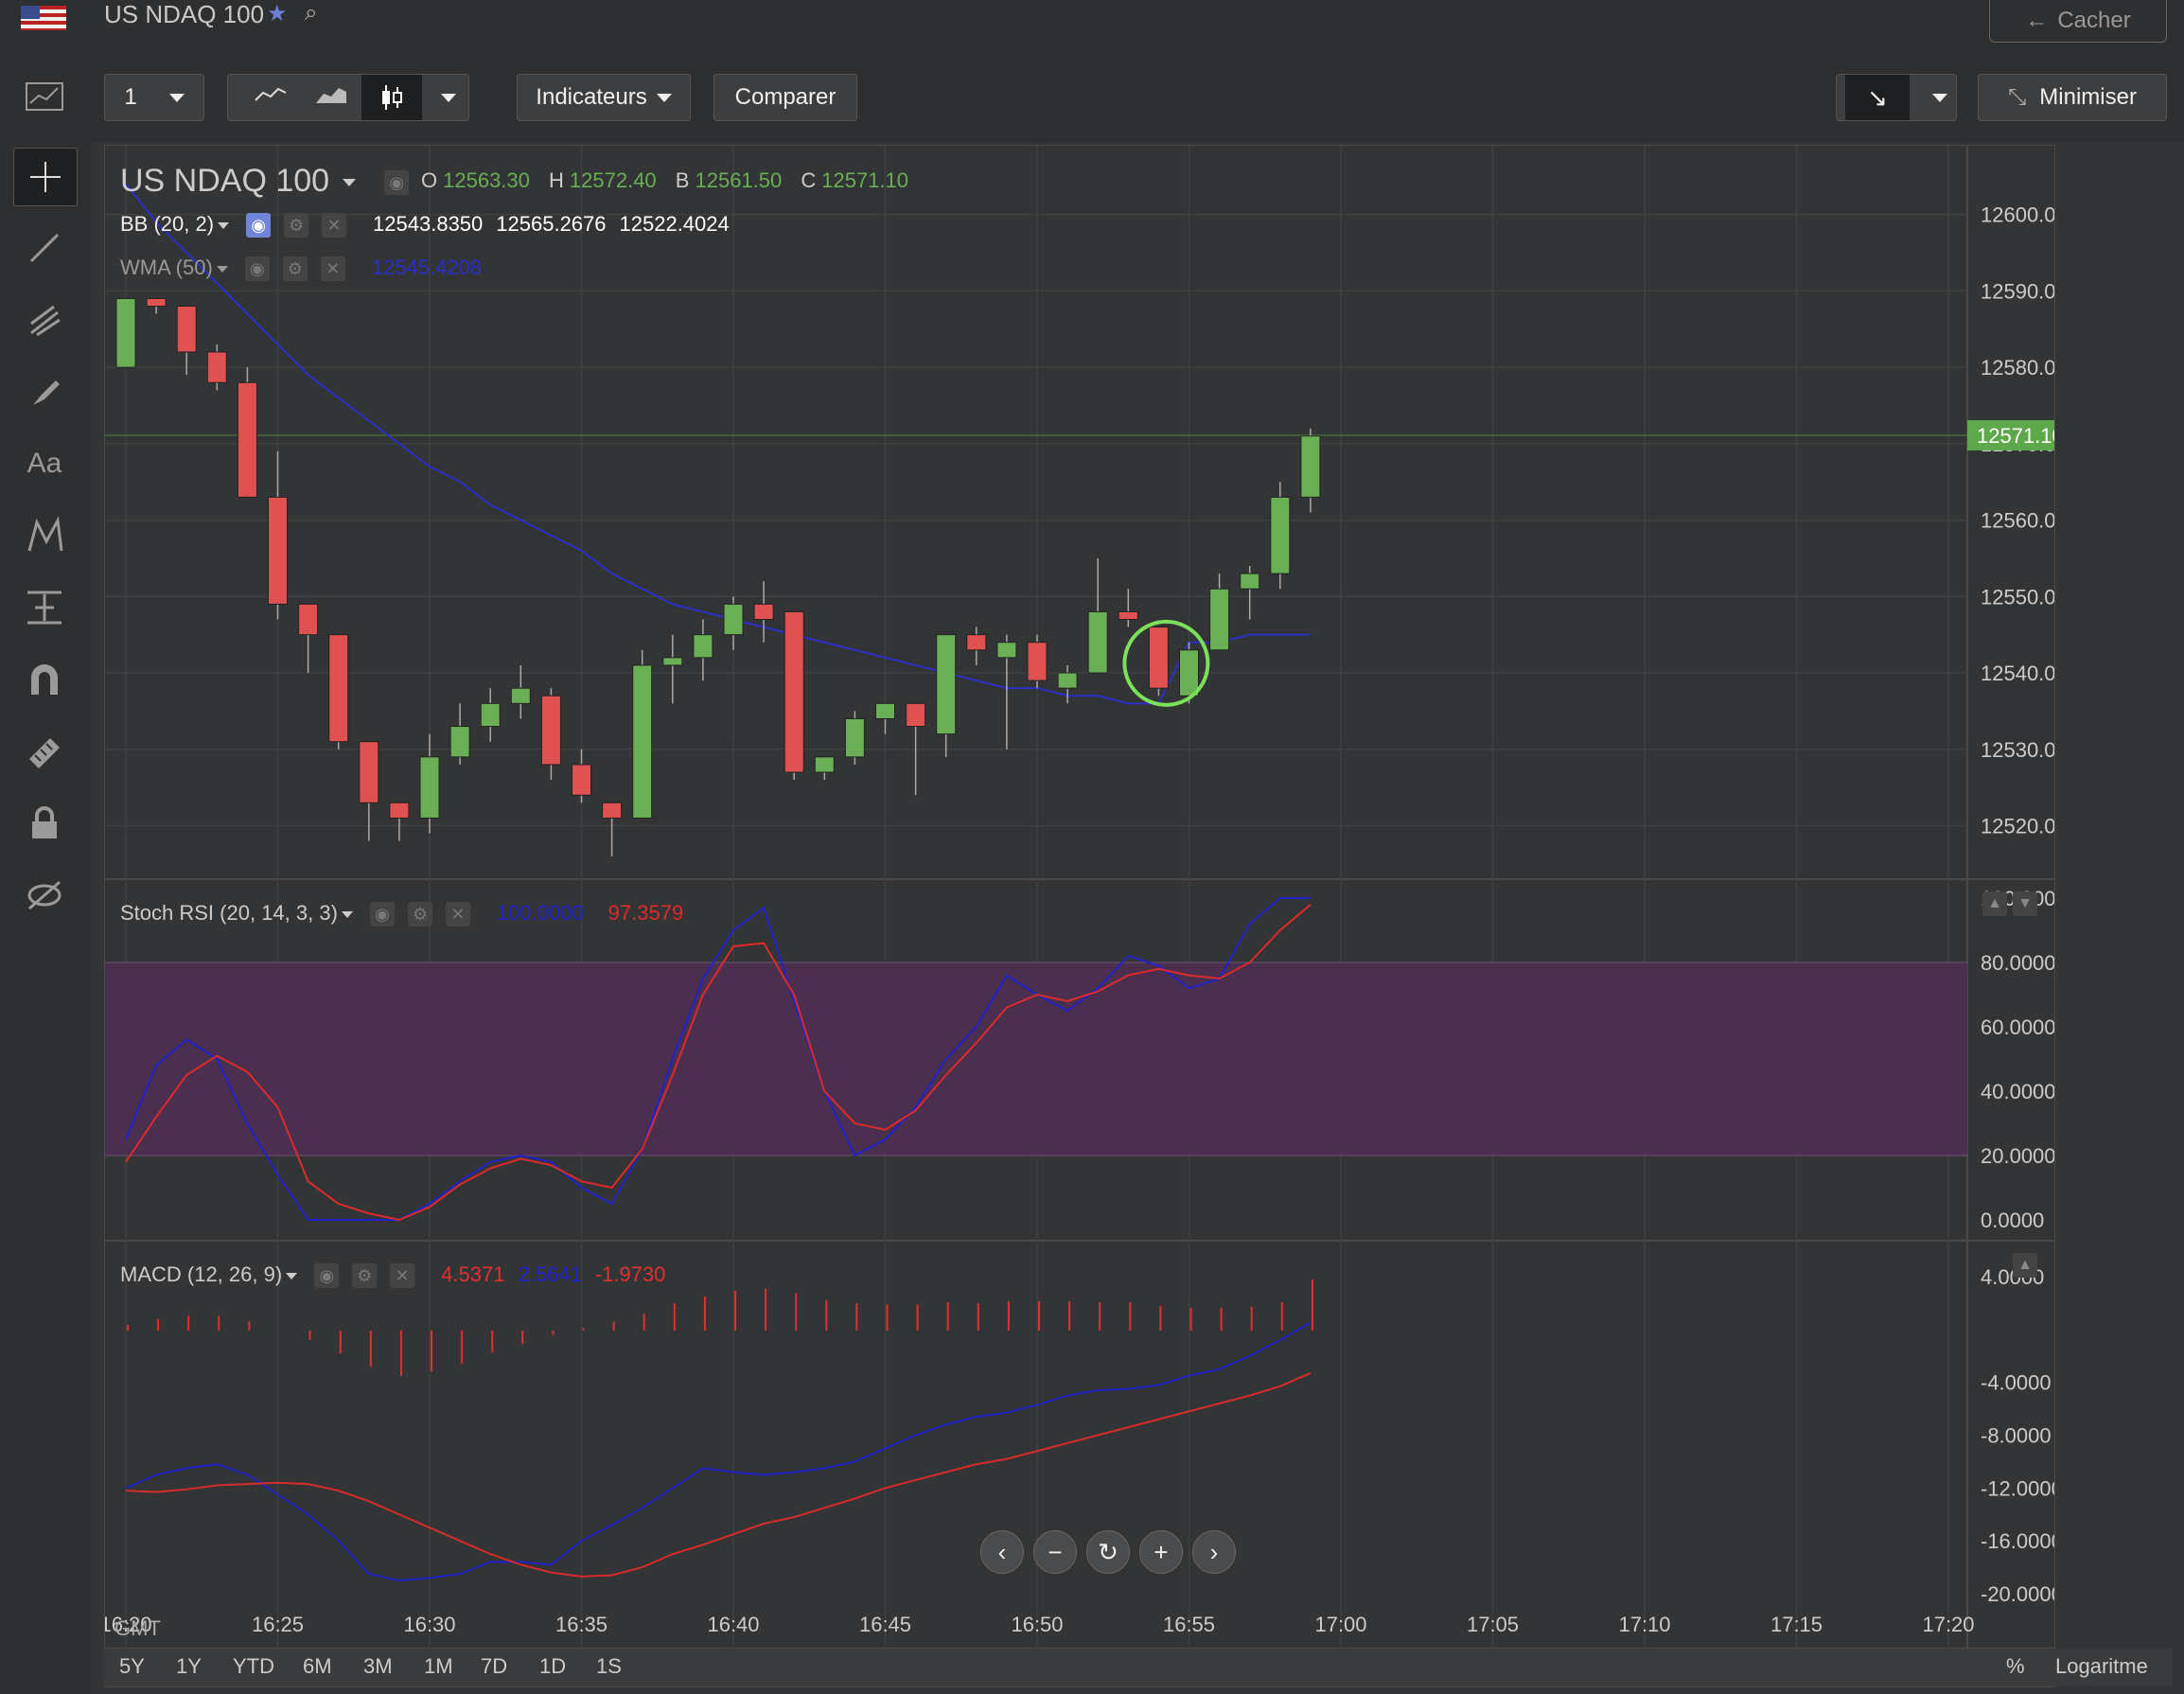 Image resolution: width=2184 pixels, height=1694 pixels. What do you see at coordinates (45, 391) in the screenshot?
I see `brush-icon` at bounding box center [45, 391].